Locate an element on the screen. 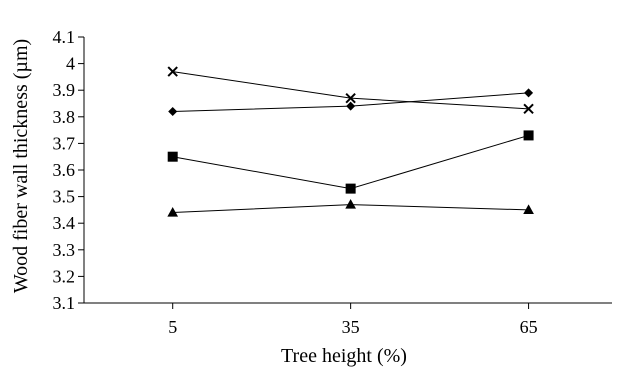  x-axis-title: Tree height (%) is located at coordinates (344, 356).